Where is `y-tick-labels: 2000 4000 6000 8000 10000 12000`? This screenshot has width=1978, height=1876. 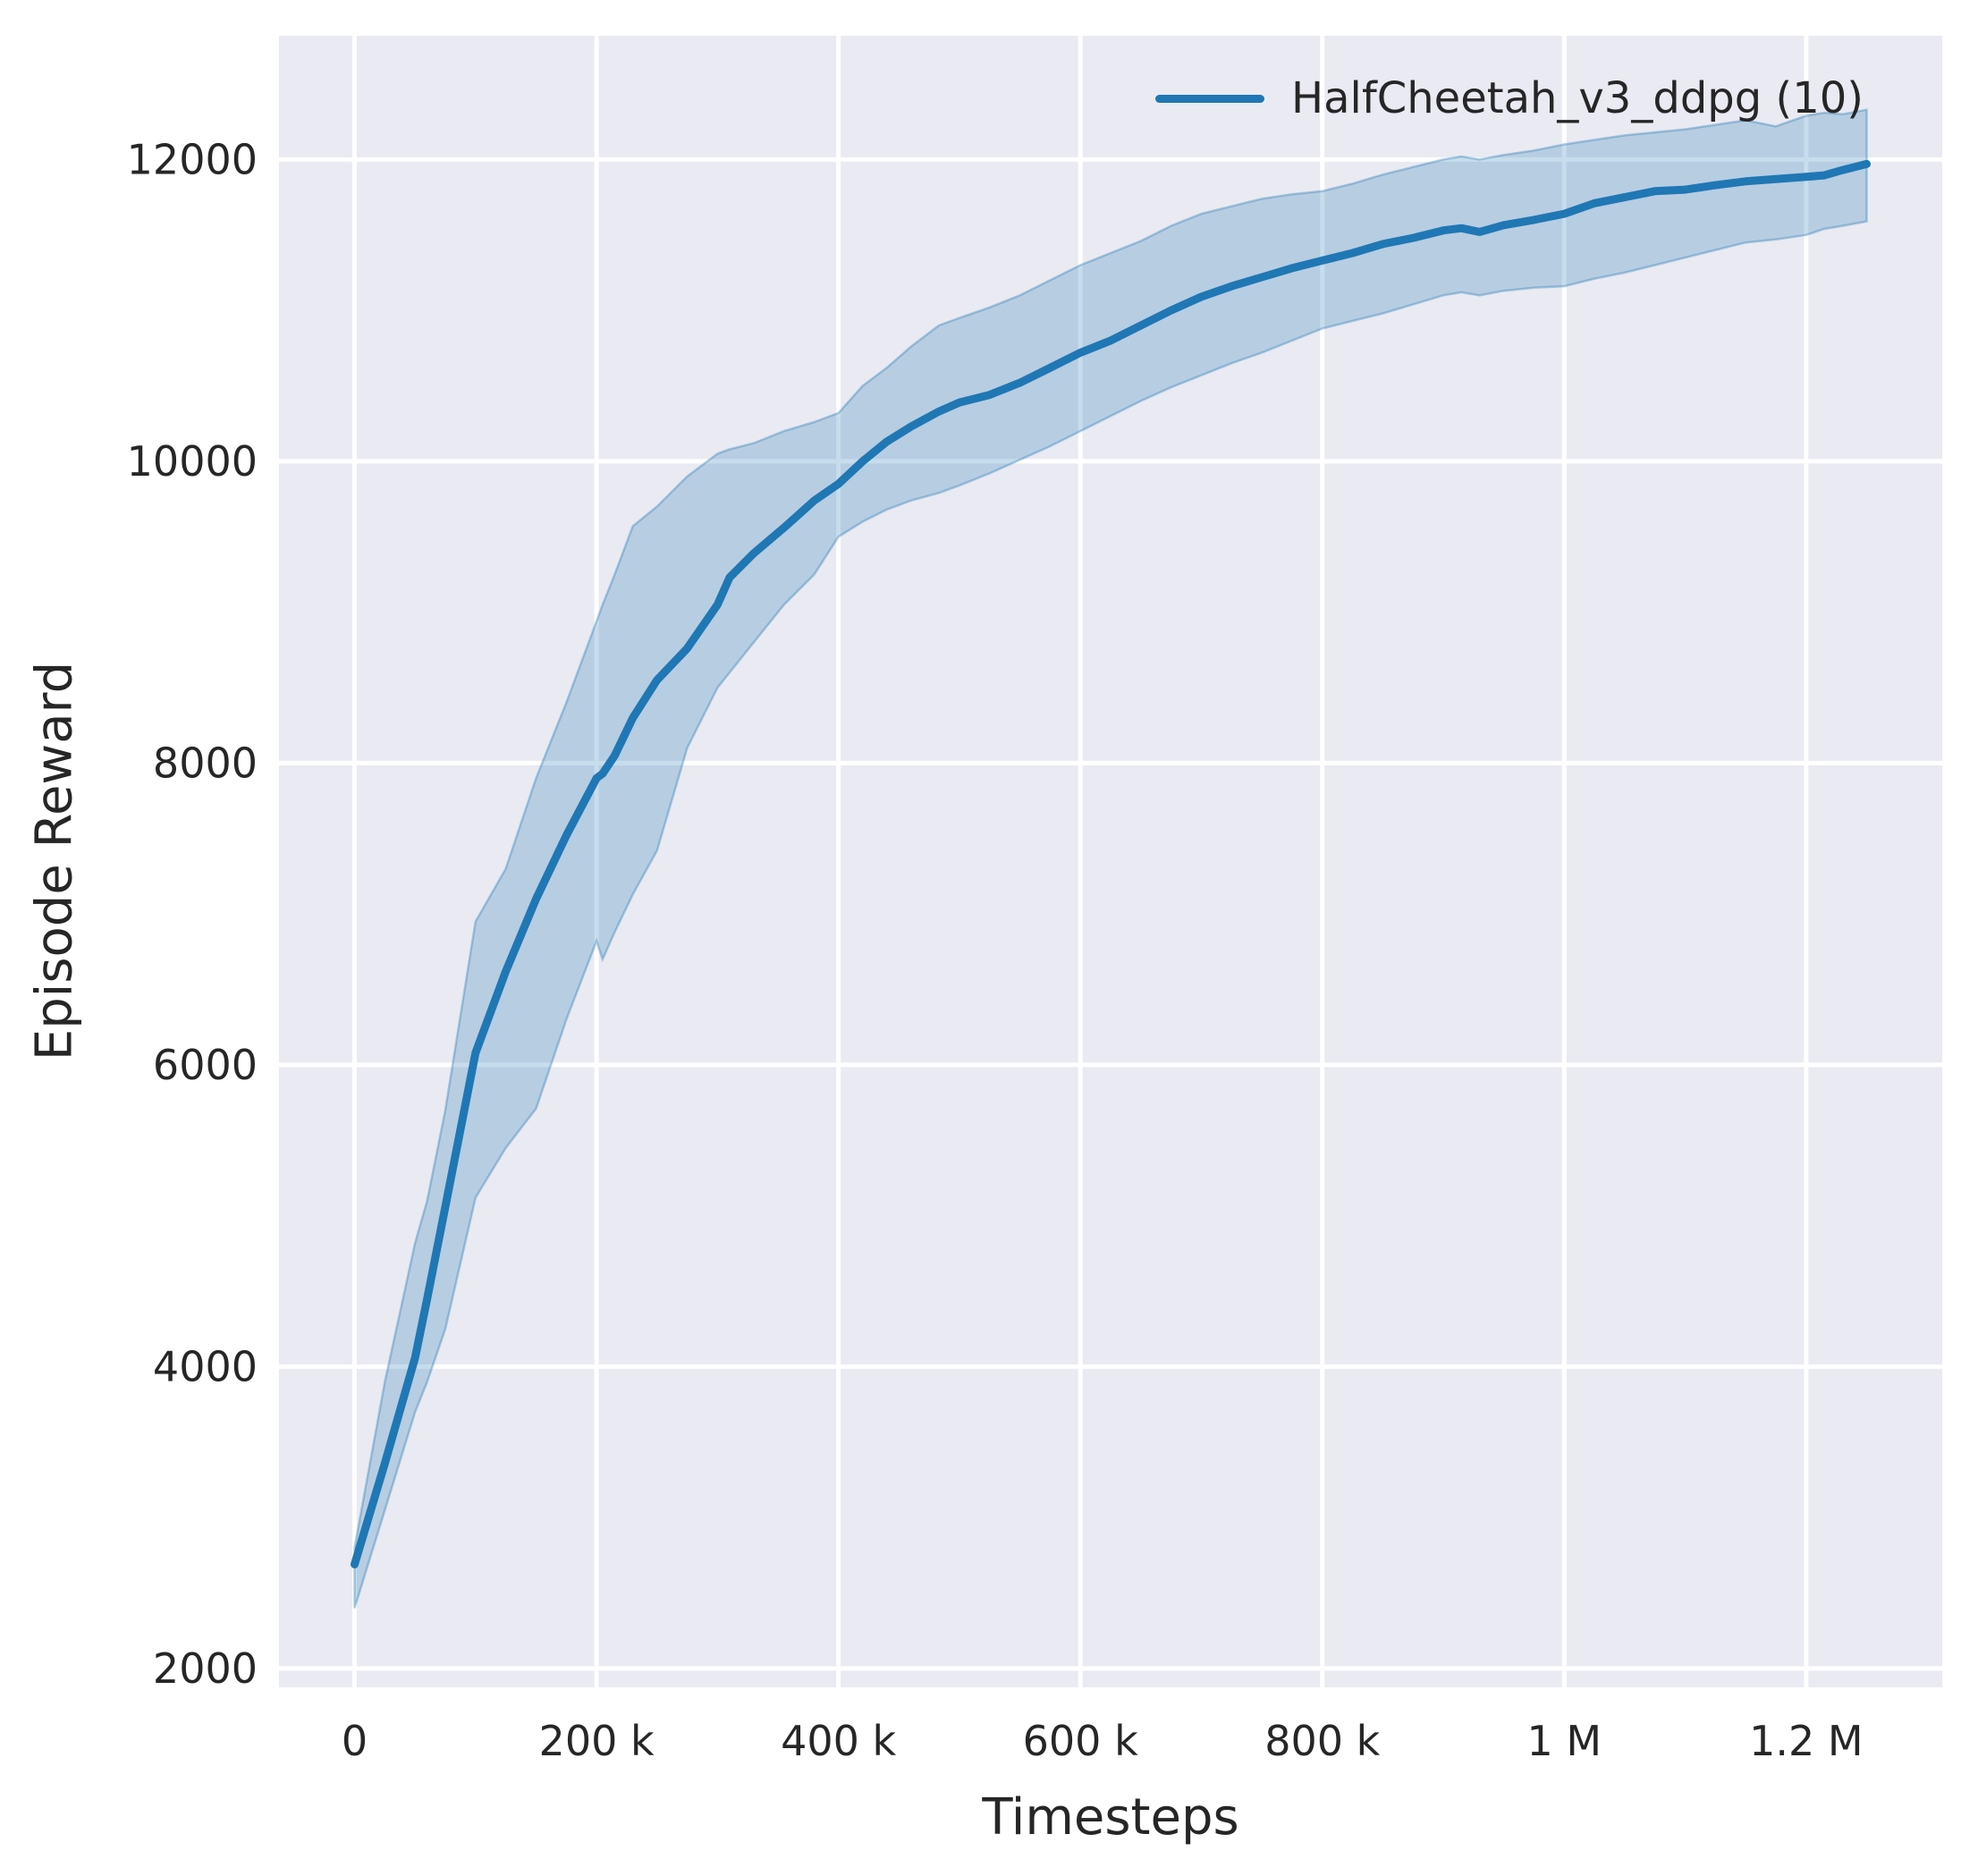 y-tick-labels: 2000 4000 6000 8000 10000 12000 is located at coordinates (192, 914).